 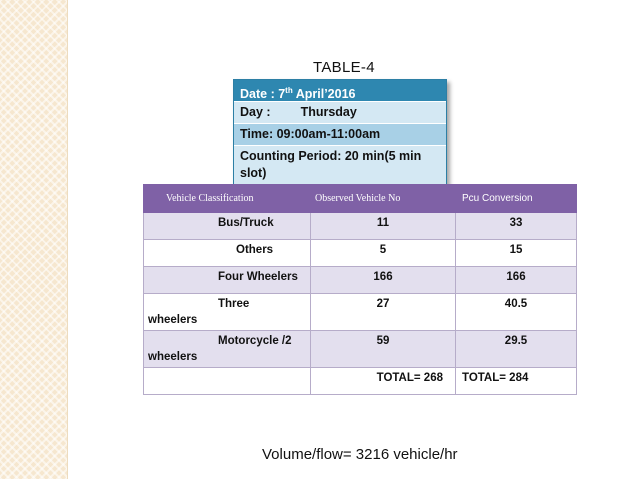 What do you see at coordinates (255, 341) in the screenshot?
I see `classification-text: Motorcycle /2` at bounding box center [255, 341].